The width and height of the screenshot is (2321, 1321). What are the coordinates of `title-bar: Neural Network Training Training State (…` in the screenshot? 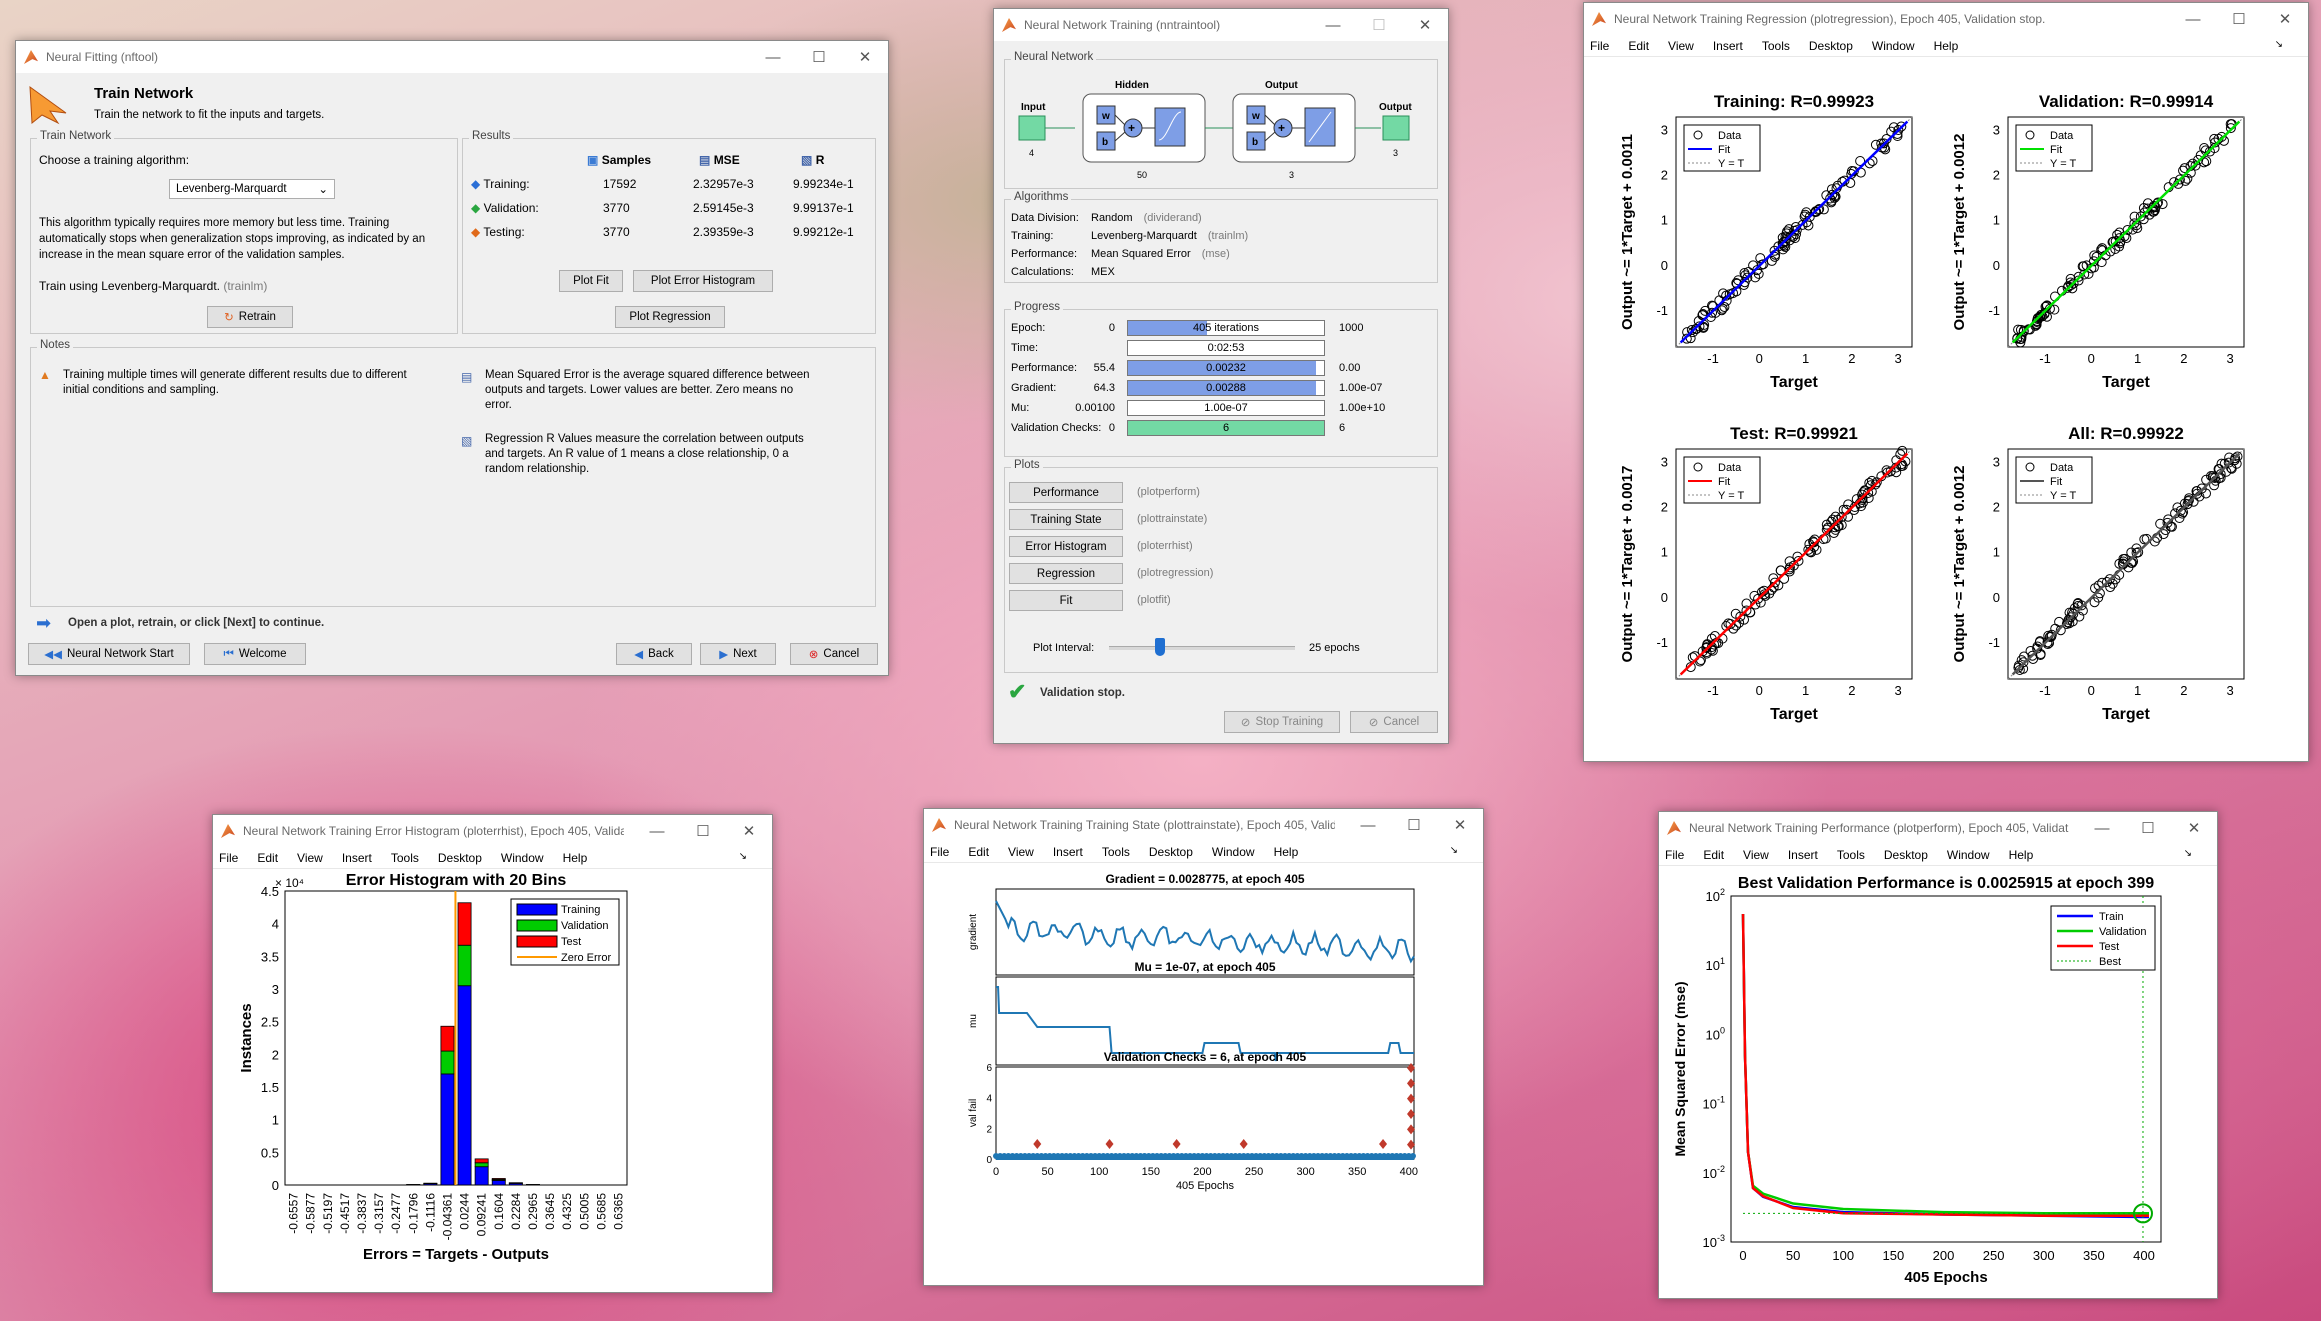 It's located at (1203, 825).